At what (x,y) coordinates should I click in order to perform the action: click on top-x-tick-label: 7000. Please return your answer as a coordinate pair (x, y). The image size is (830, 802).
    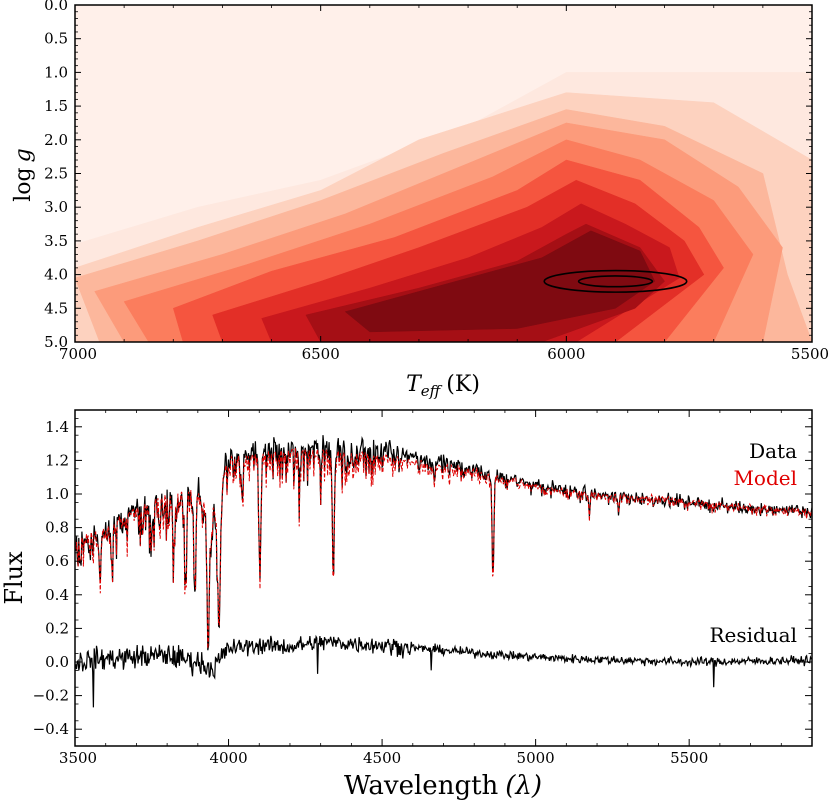
    Looking at the image, I should click on (78, 354).